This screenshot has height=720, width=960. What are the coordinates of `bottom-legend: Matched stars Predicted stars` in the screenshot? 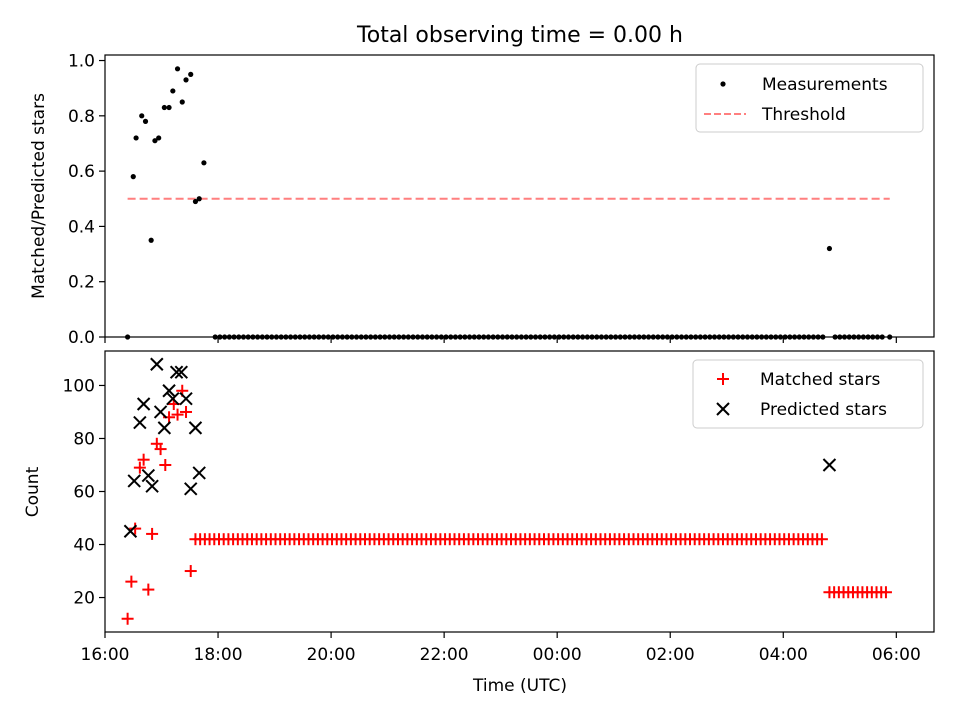 It's located at (808, 394).